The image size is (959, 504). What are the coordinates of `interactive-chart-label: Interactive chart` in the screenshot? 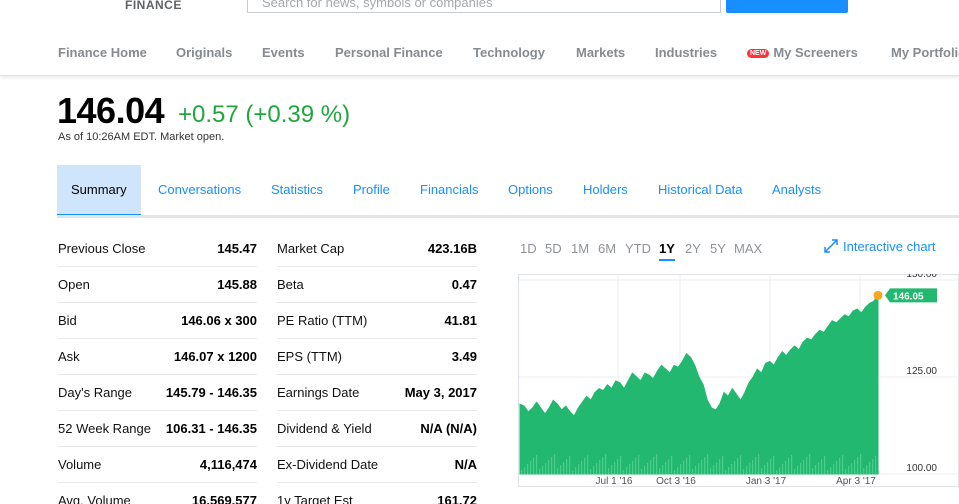 It's located at (889, 246).